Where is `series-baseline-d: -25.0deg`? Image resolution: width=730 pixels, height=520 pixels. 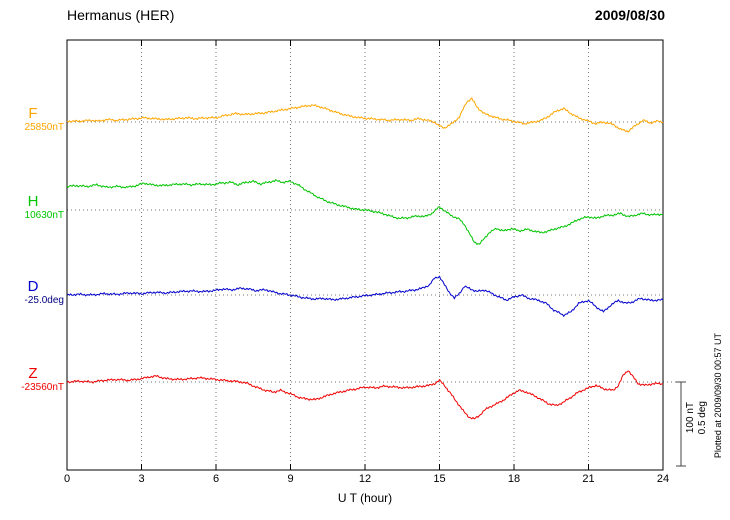 series-baseline-d: -25.0deg is located at coordinates (44, 300).